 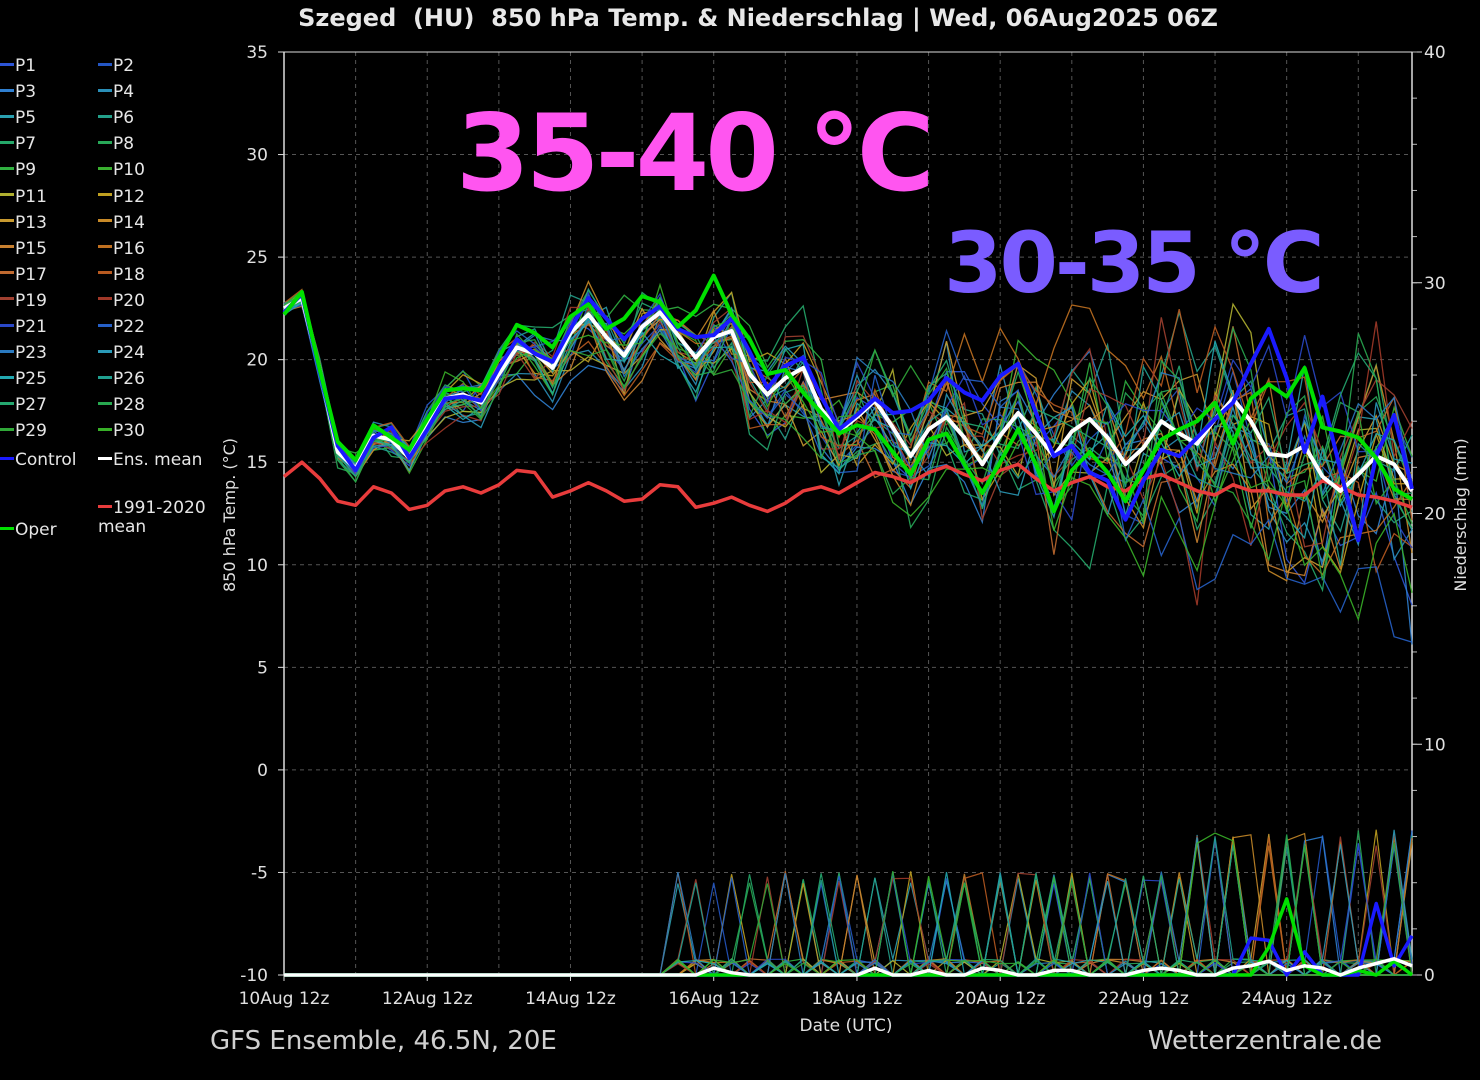 I want to click on legend-item-p6: P6, so click(x=116, y=119).